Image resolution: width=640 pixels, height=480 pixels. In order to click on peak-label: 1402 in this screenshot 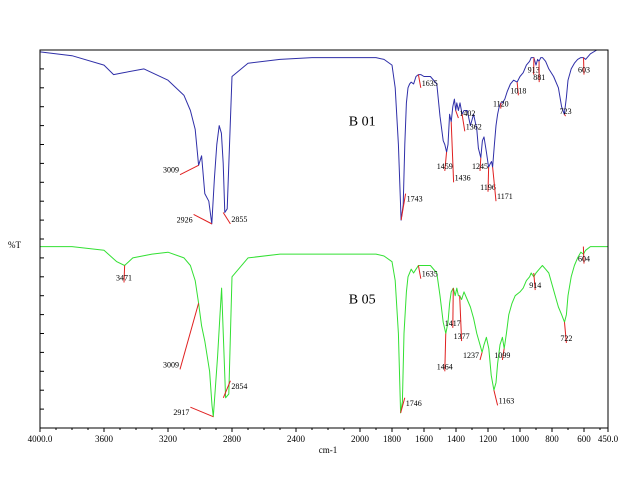, I will do `click(467, 113)`.